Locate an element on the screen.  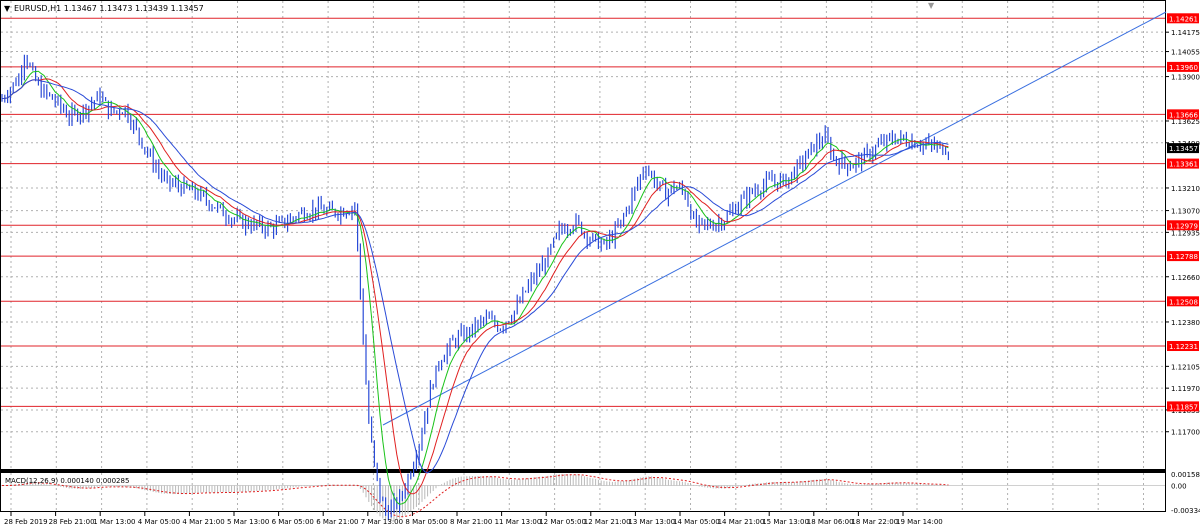
price-tick-label: 1.13210 is located at coordinates (1185, 189).